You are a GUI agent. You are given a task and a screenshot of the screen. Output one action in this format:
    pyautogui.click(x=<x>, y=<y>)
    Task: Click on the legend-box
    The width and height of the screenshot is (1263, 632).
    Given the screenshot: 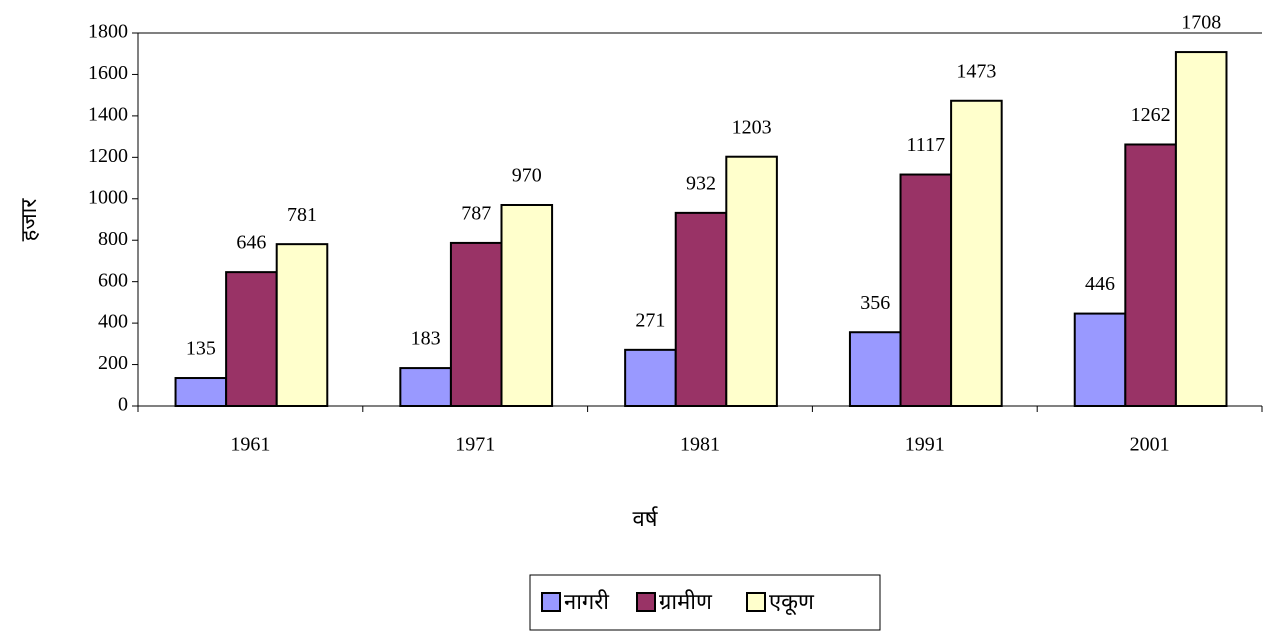 What is the action you would take?
    pyautogui.click(x=705, y=602)
    